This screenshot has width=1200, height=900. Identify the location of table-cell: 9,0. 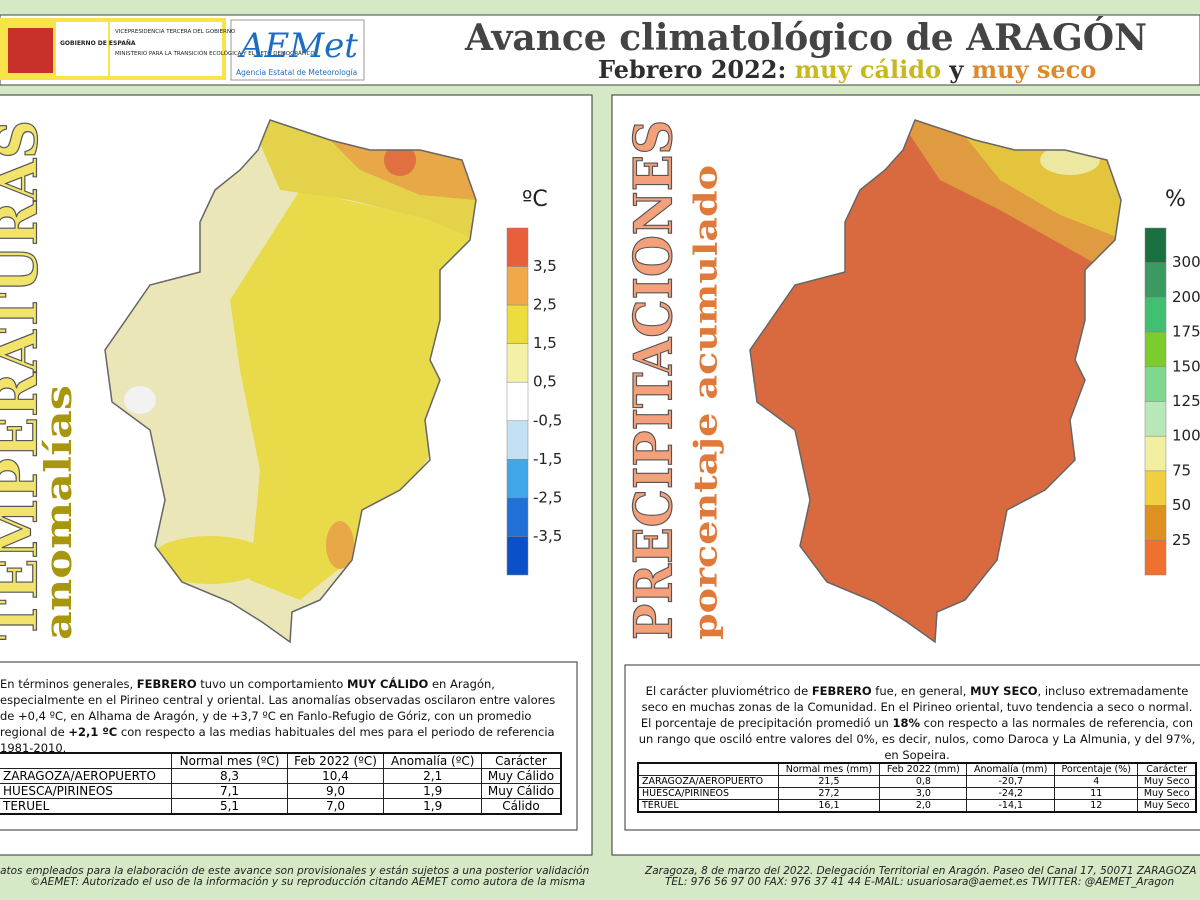
(335, 791).